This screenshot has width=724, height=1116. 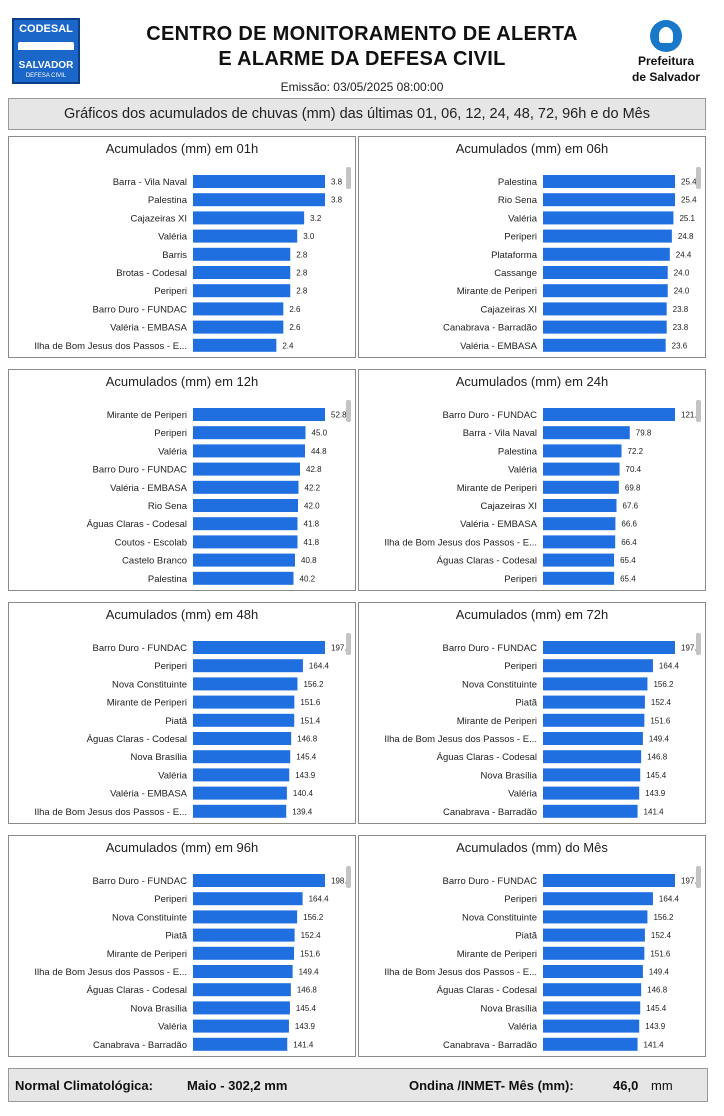 What do you see at coordinates (628, 578) in the screenshot?
I see `data-label: 65.4` at bounding box center [628, 578].